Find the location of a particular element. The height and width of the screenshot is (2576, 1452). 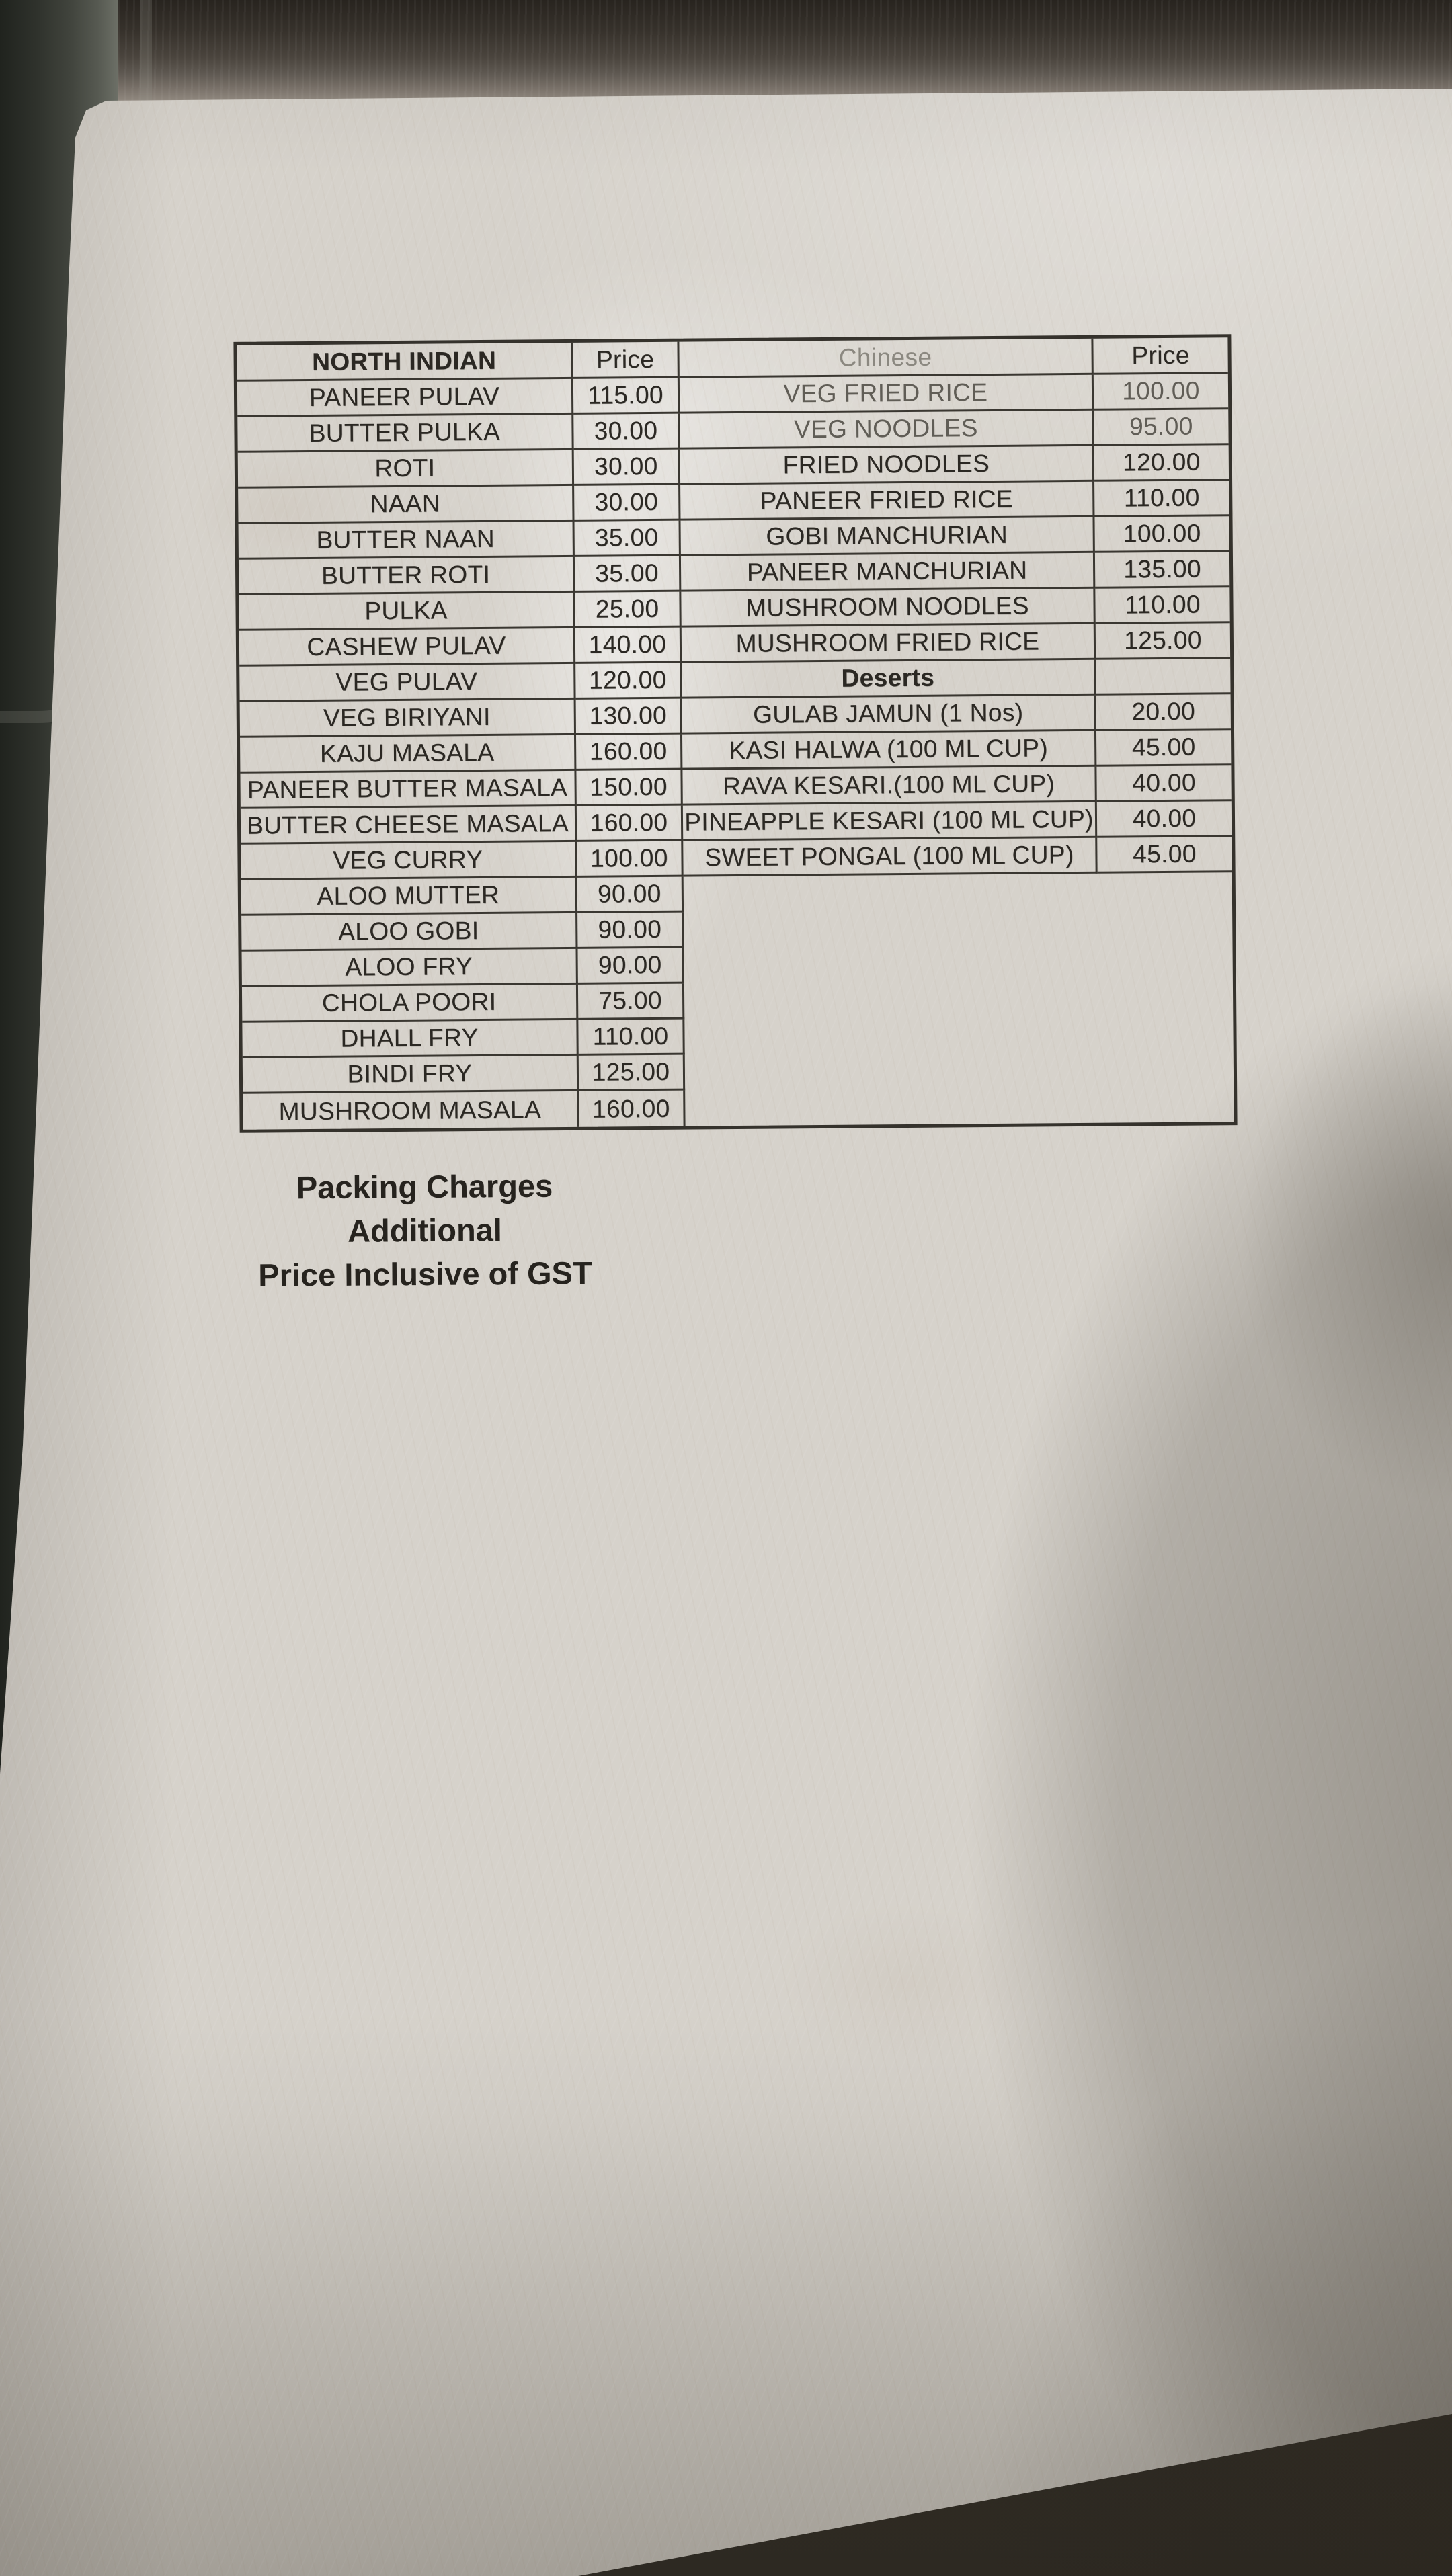

menu-item-name: RAVA KESARI.(100 ML CUP) is located at coordinates (889, 786).